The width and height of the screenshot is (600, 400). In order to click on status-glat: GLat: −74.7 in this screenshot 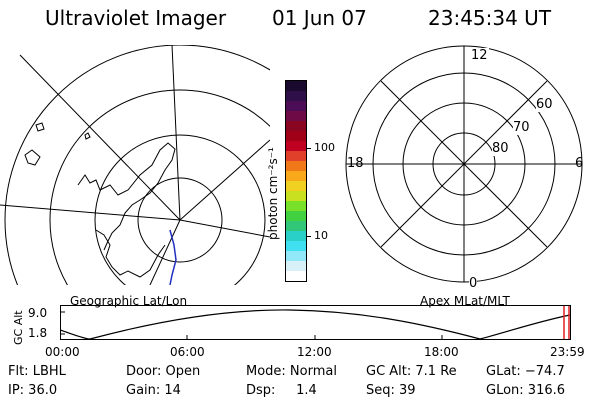, I will do `click(525, 371)`.